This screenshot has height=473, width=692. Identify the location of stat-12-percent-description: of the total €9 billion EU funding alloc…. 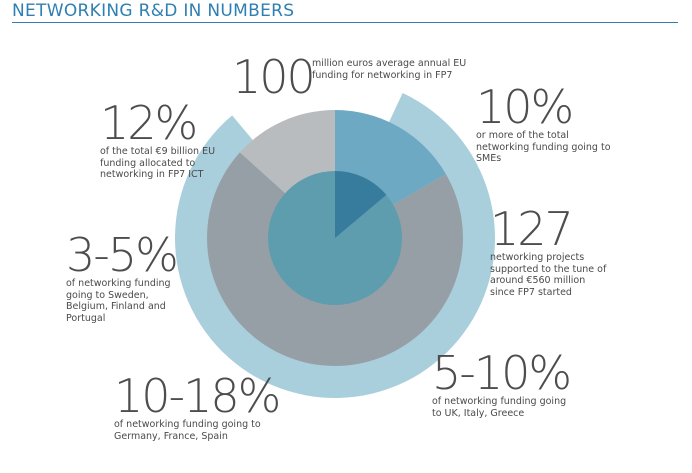
(158, 163).